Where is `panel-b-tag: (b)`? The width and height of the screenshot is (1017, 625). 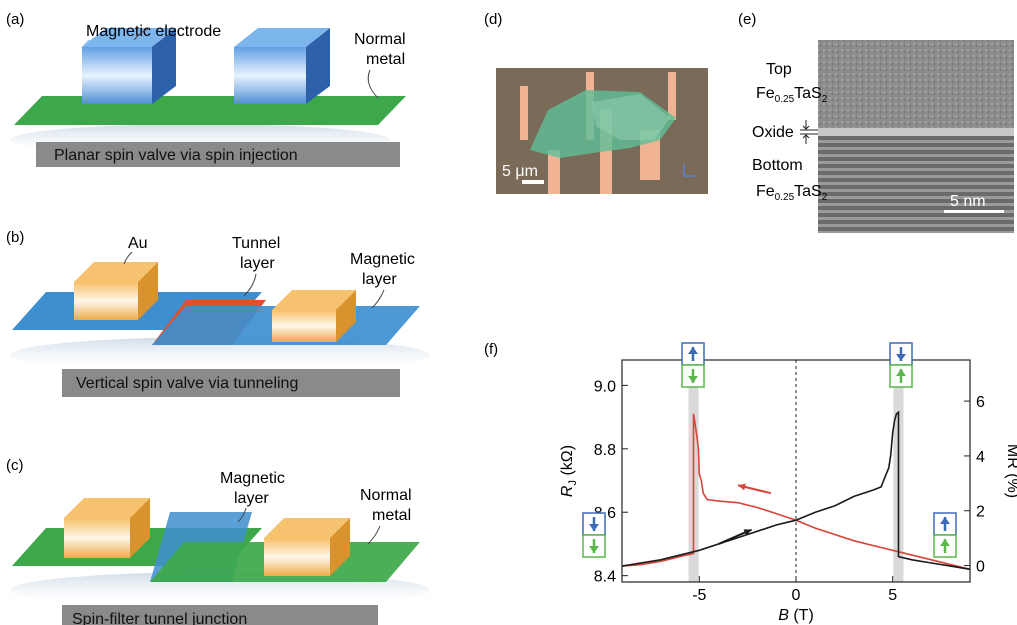
panel-b-tag: (b) is located at coordinates (15, 237).